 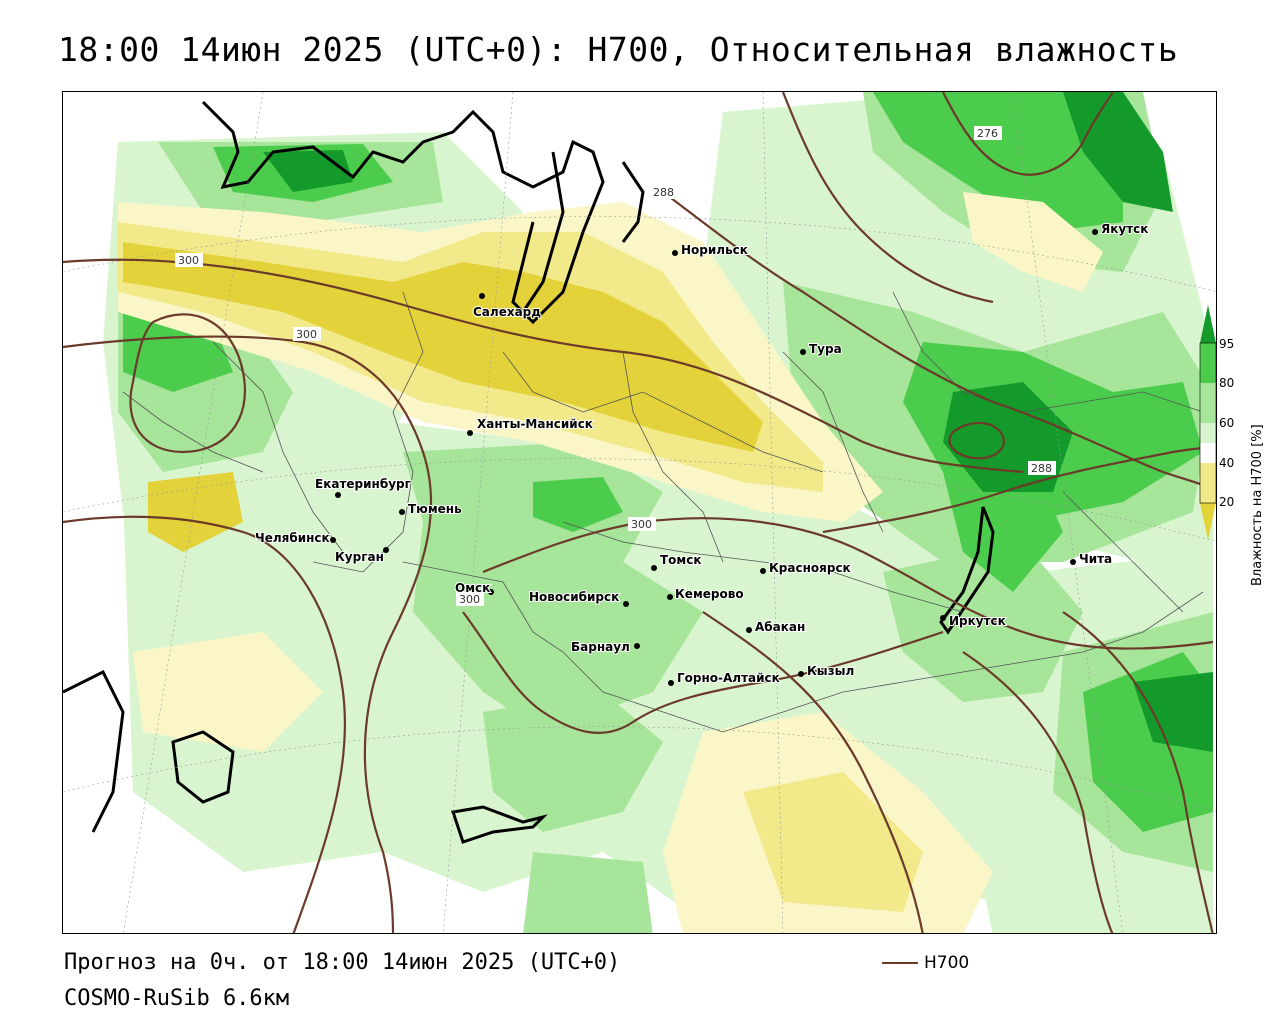 I want to click on city-gorno-altaysk: Горно-Алтайск, so click(x=724, y=678).